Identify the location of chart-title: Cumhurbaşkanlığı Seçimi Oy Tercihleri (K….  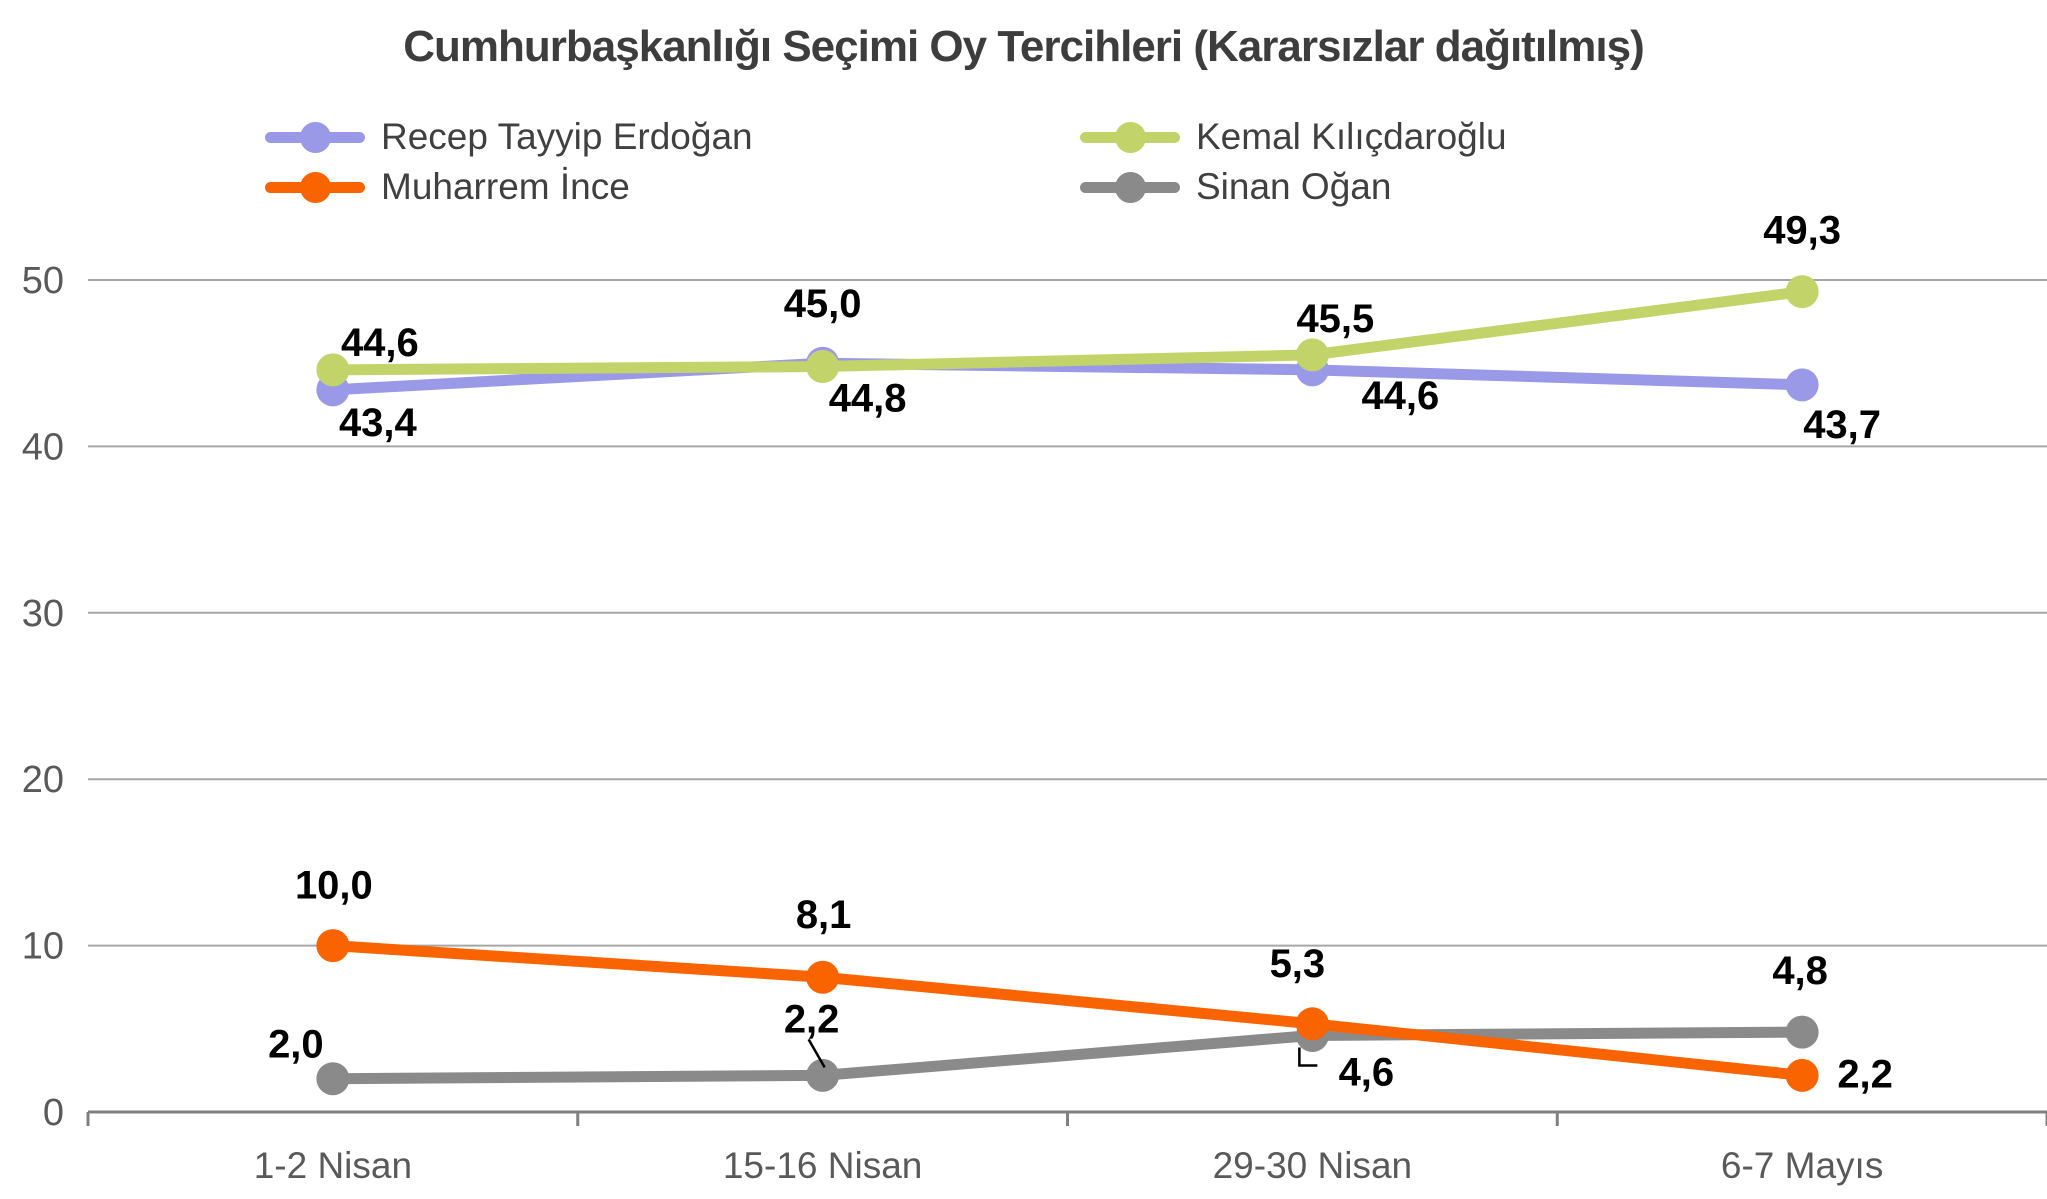
(1024, 46).